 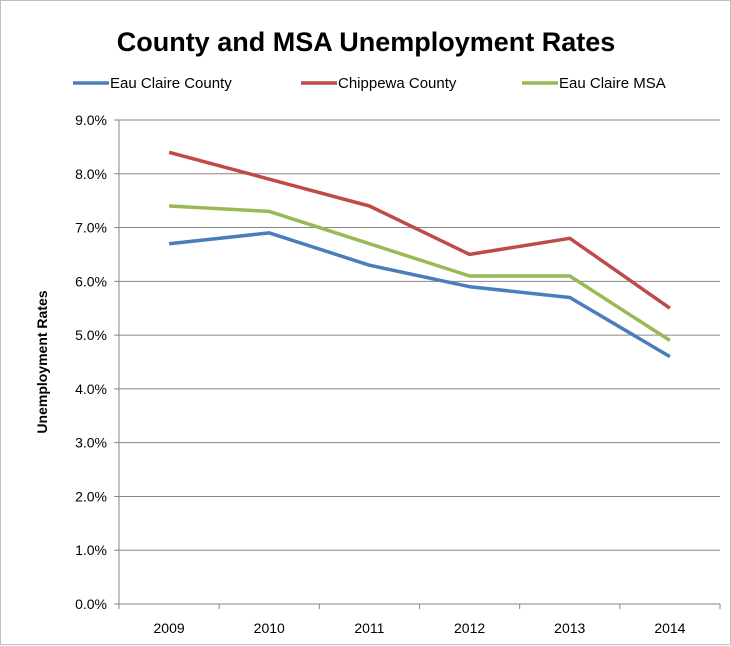 I want to click on x-tick-label: 2009, so click(x=169, y=628).